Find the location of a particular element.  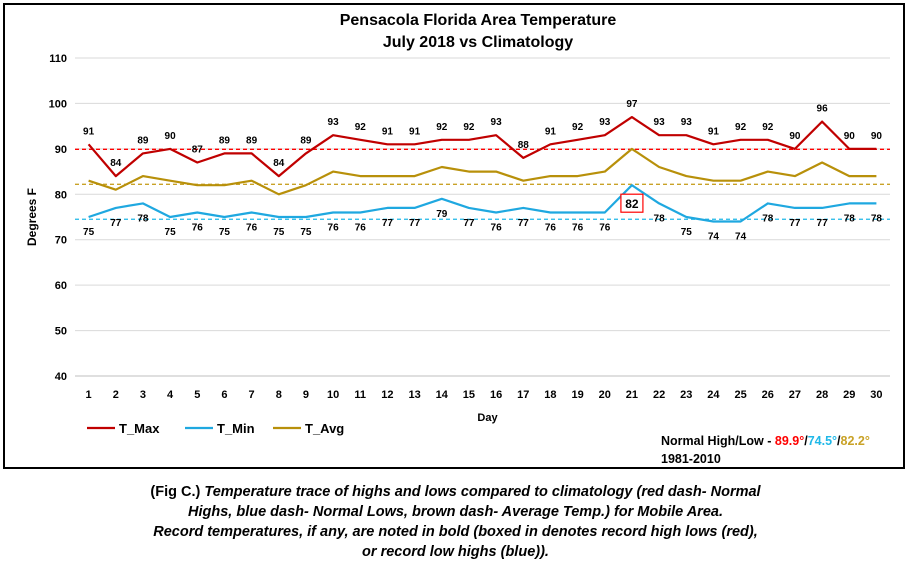

data-label-t-max-day-22: 93 is located at coordinates (660, 122).